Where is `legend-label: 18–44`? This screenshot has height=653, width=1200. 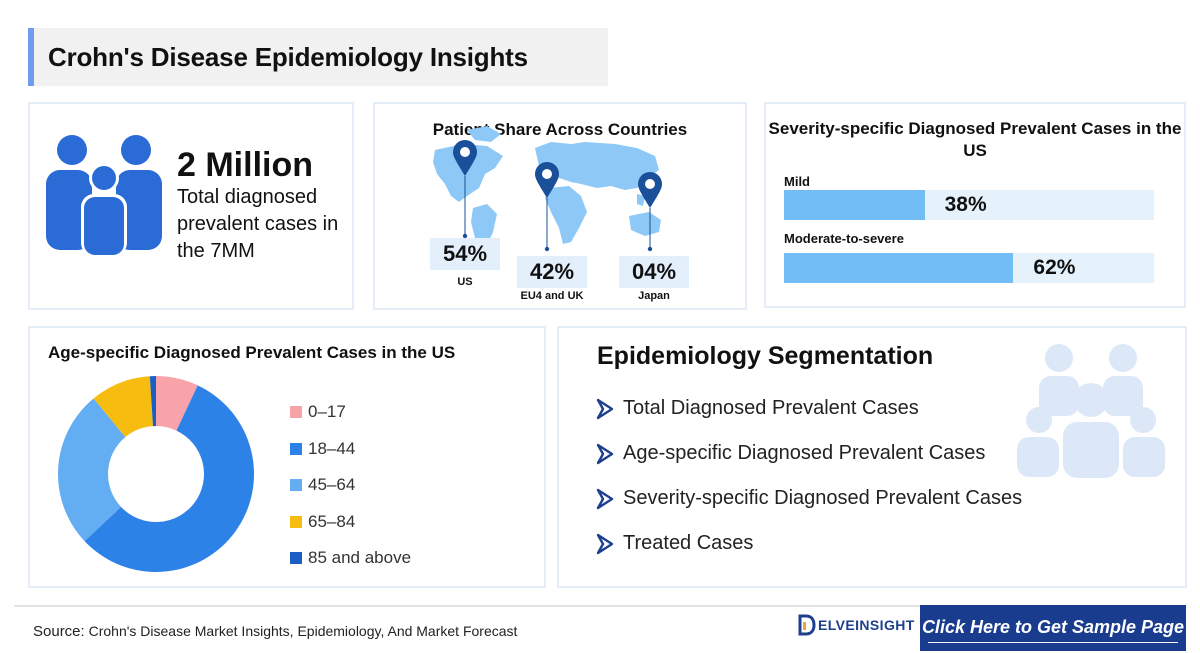
legend-label: 18–44 is located at coordinates (332, 448).